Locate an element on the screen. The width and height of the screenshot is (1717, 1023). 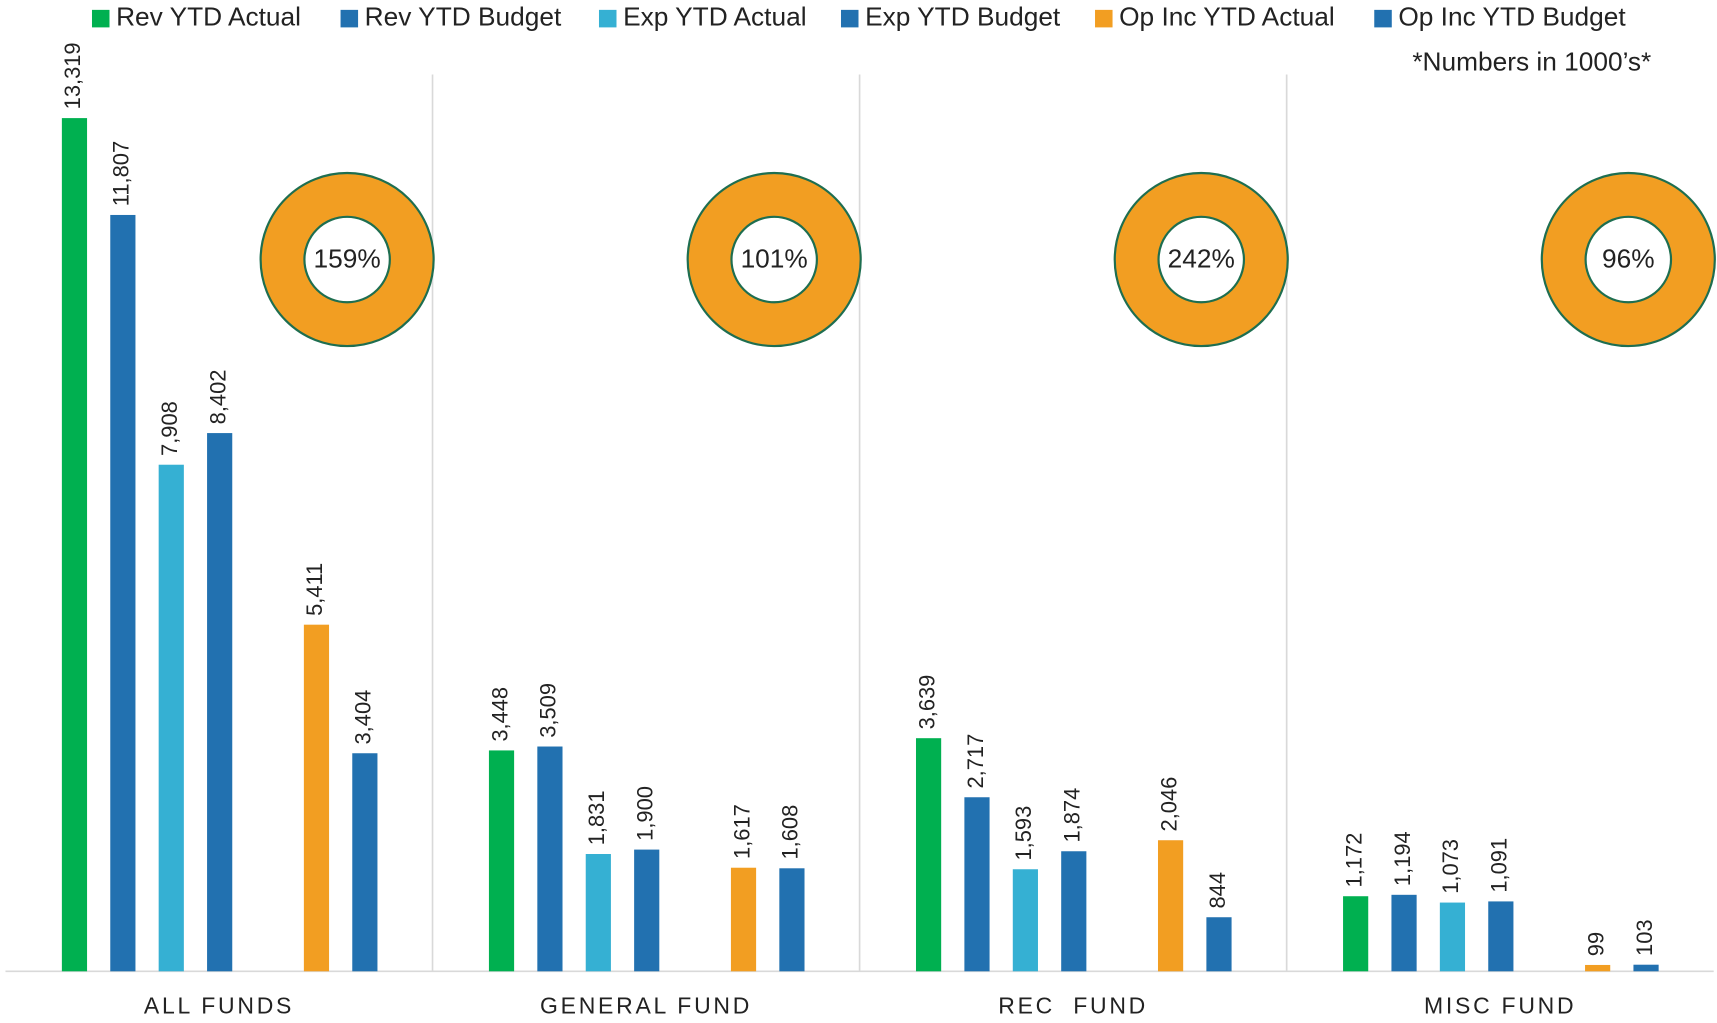
value-label: 99 is located at coordinates (1595, 944).